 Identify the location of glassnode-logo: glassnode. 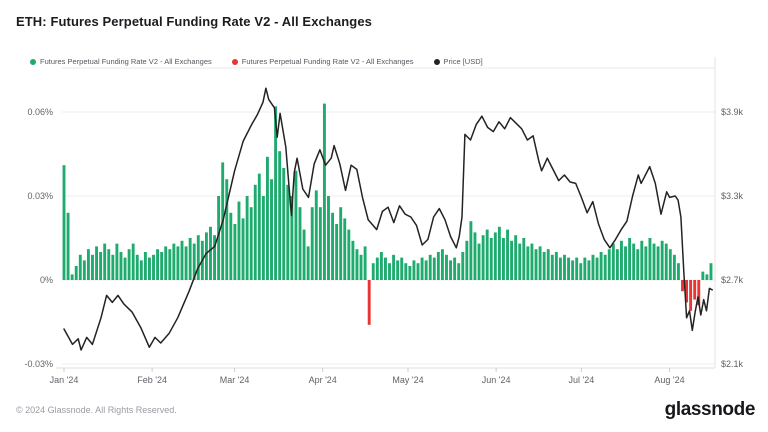
(710, 409).